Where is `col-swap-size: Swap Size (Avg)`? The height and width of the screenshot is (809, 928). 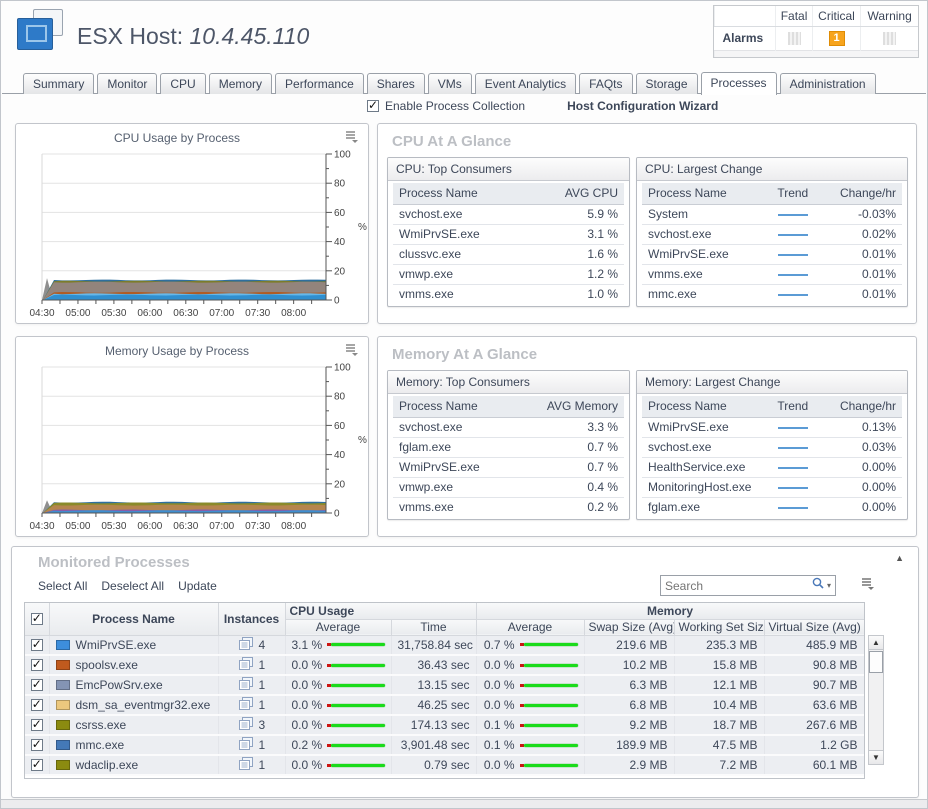
col-swap-size: Swap Size (Avg) is located at coordinates (629, 627).